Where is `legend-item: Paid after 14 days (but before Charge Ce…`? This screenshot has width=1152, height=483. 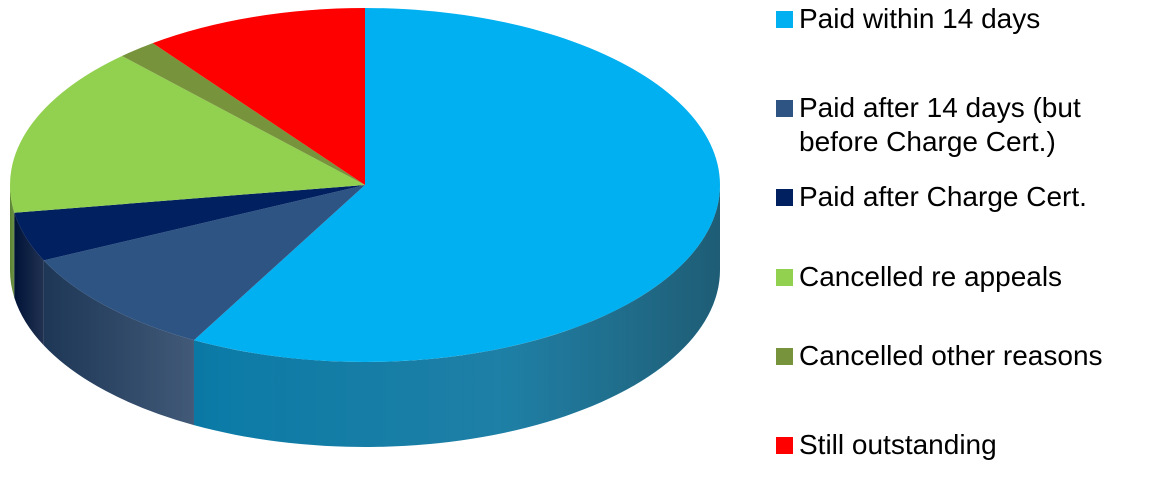 legend-item: Paid after 14 days (but before Charge Ce… is located at coordinates (928, 125).